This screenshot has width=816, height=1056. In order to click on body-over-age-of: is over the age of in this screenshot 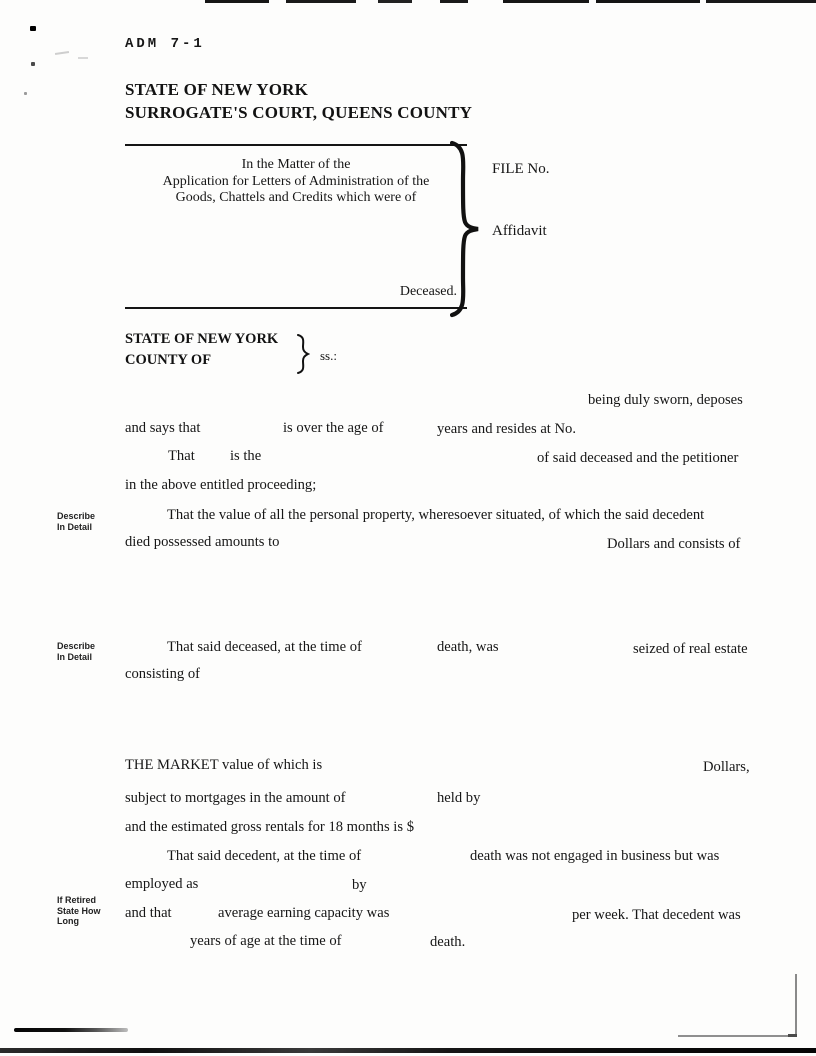, I will do `click(333, 428)`.